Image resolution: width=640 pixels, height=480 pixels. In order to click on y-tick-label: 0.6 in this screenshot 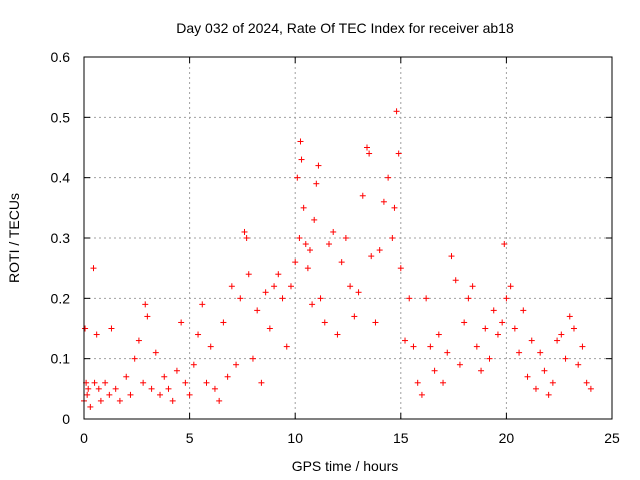, I will do `click(61, 57)`.